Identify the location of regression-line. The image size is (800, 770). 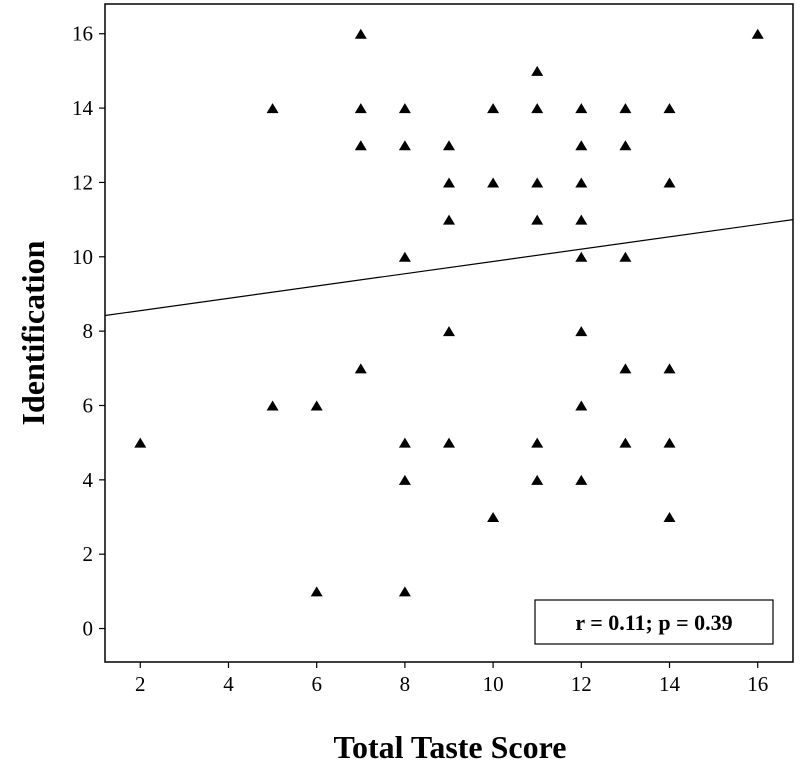
(449, 268).